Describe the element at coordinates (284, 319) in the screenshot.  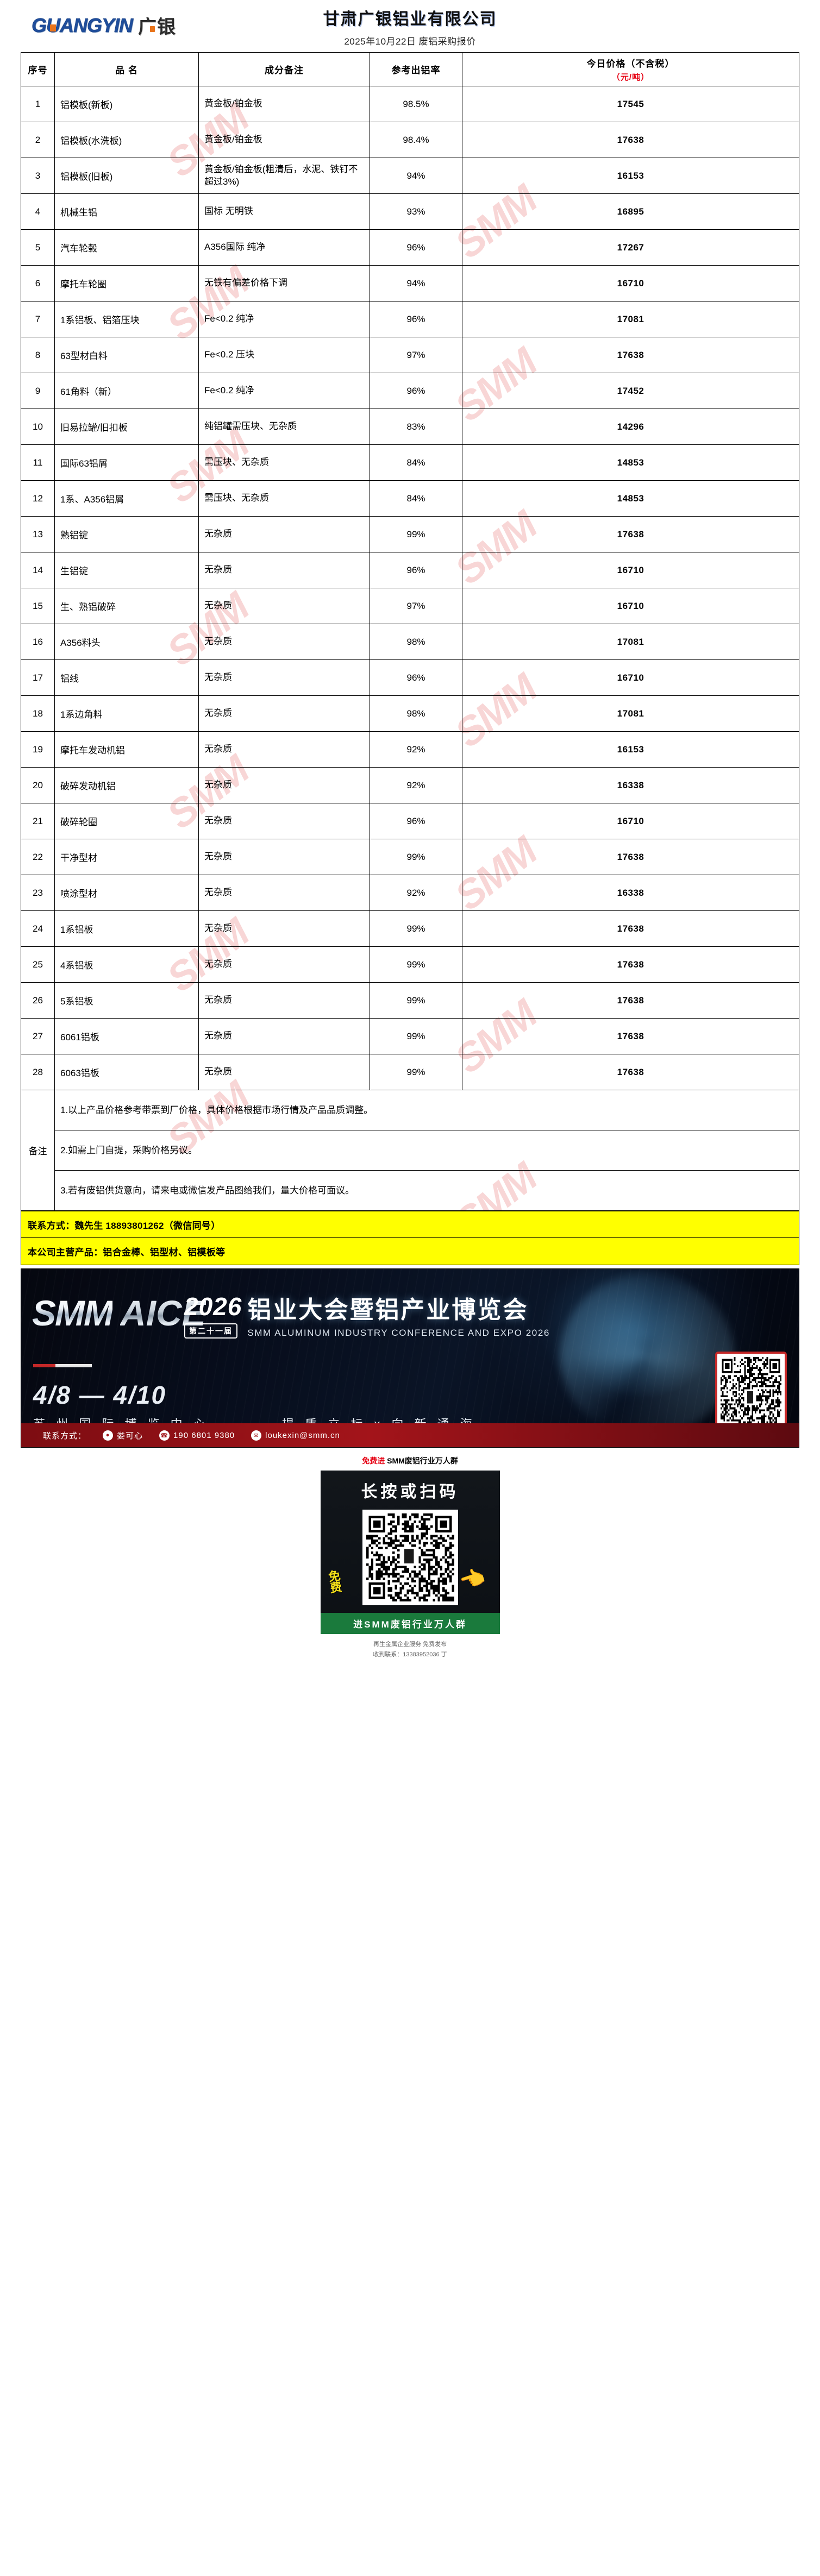
I see `cell-note: Fe<0.2 纯净` at that location.